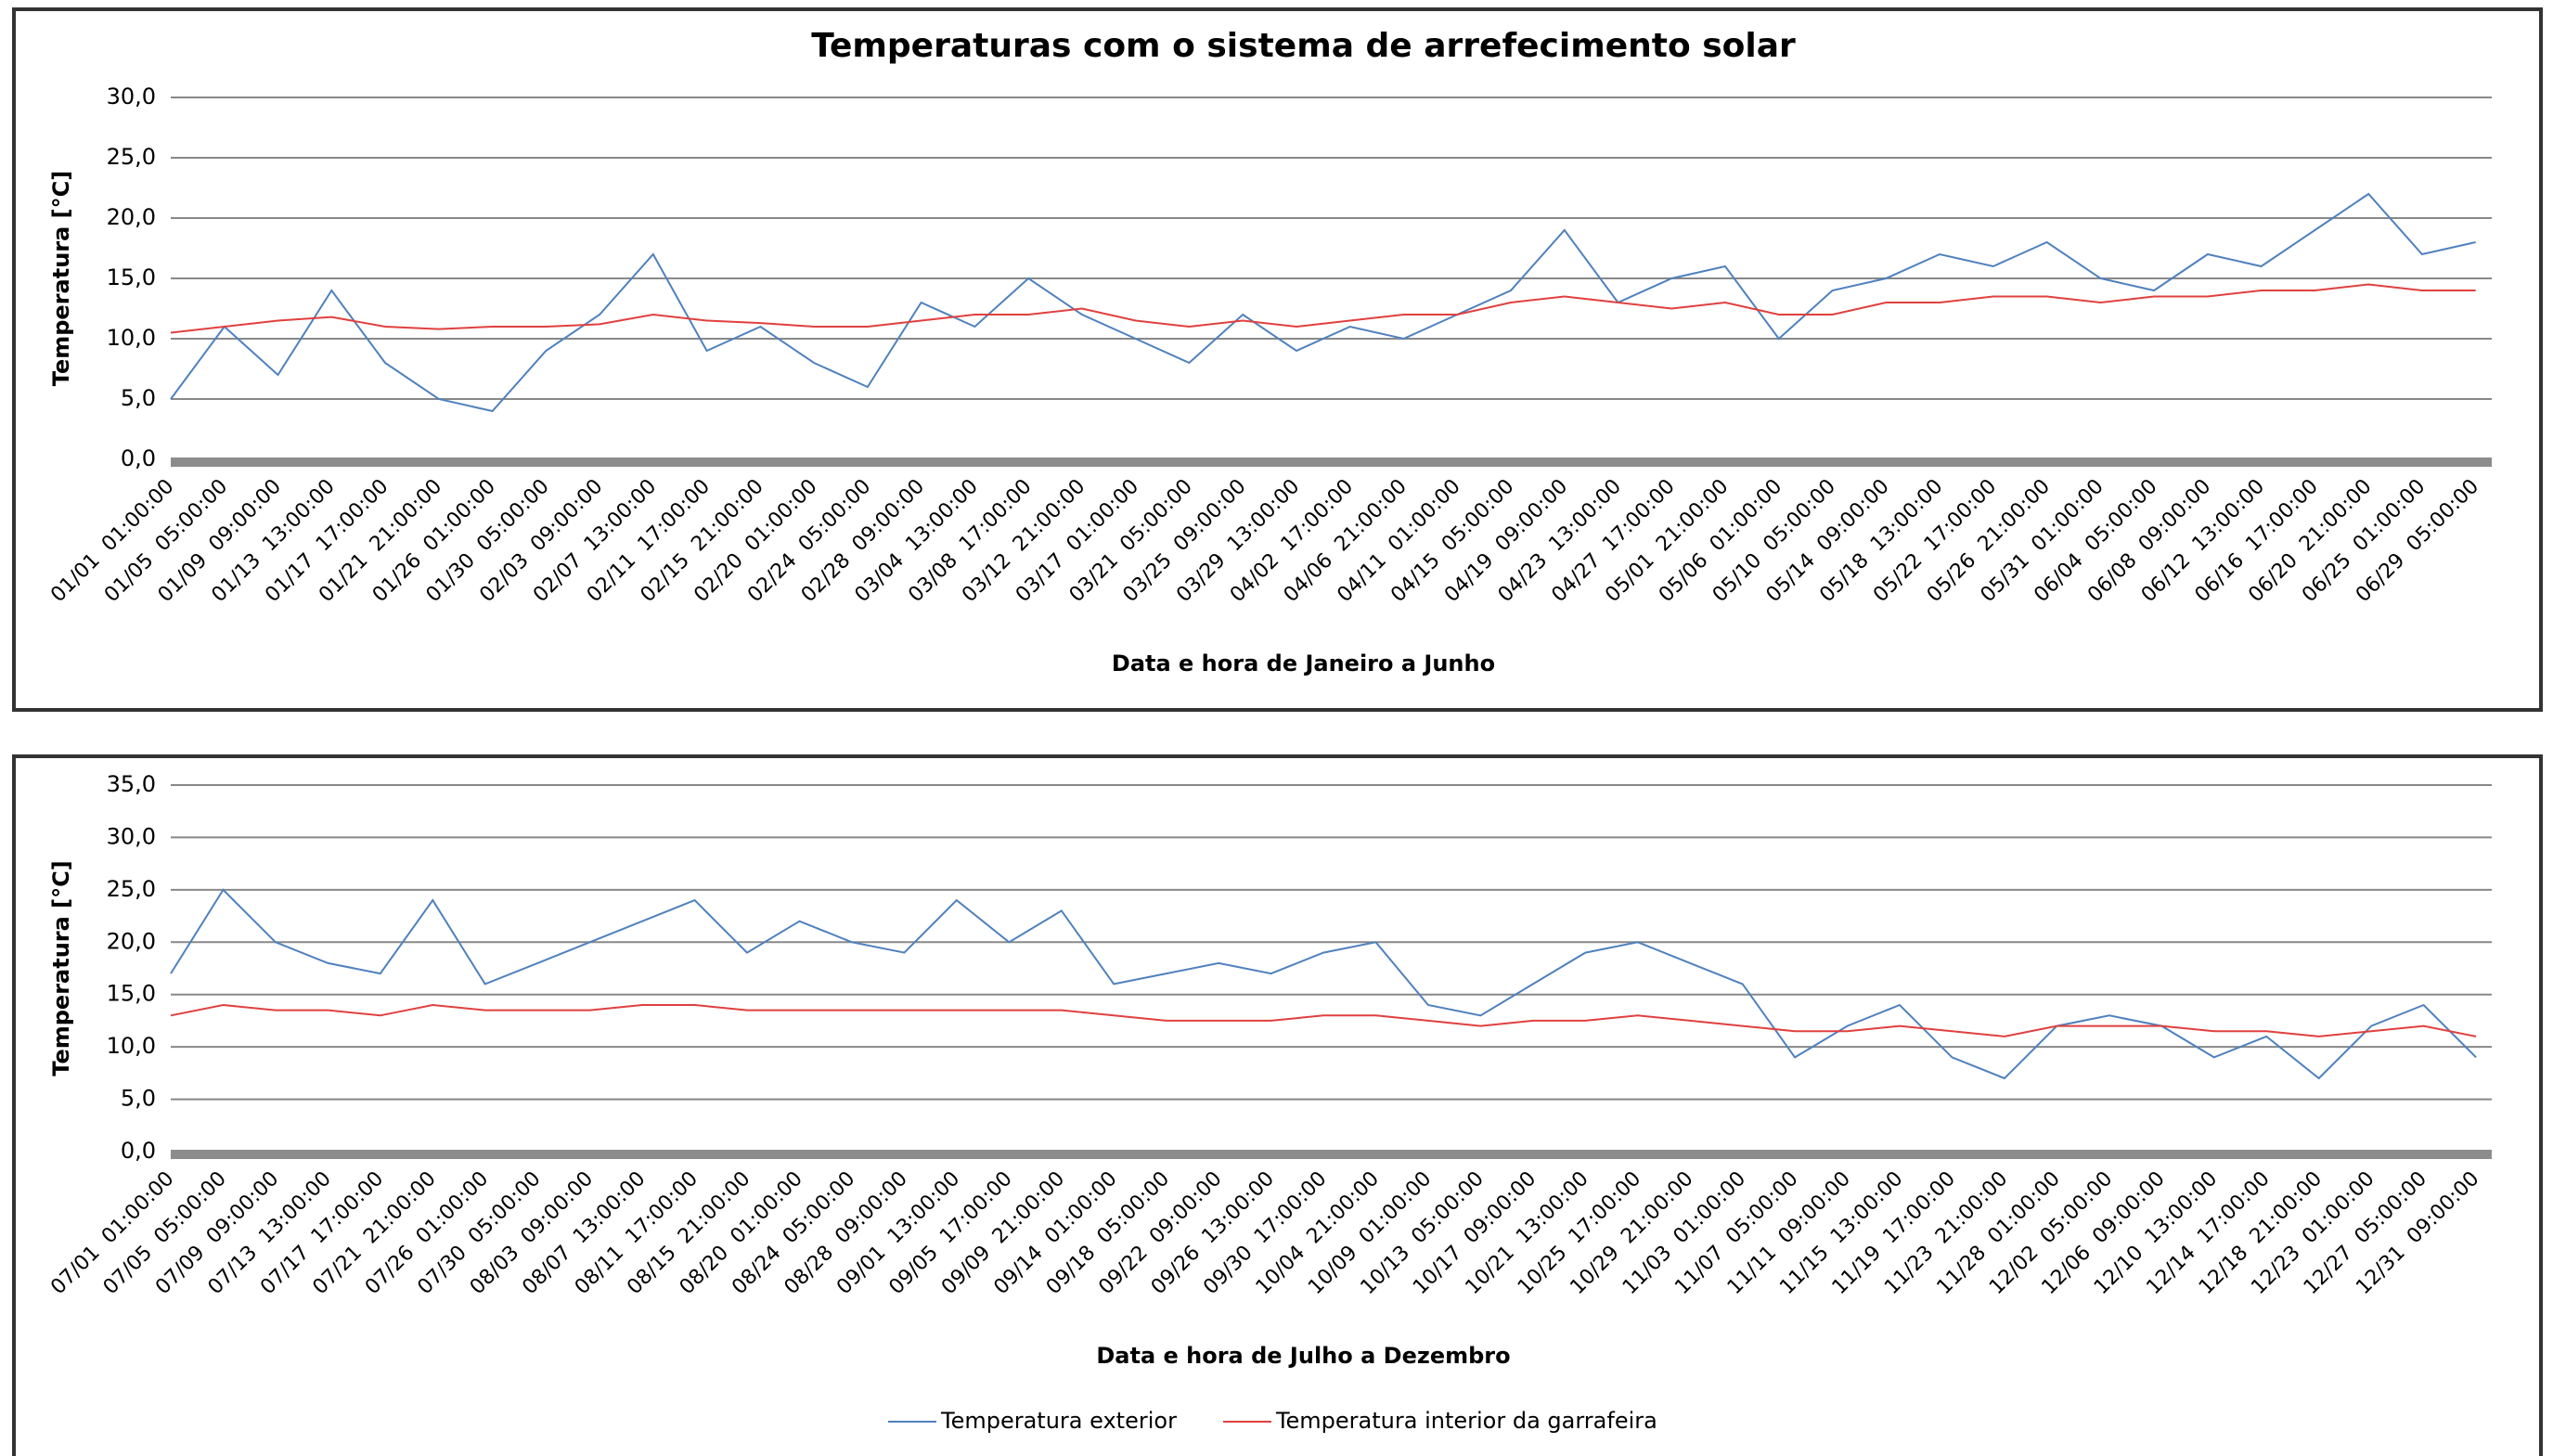 The height and width of the screenshot is (1456, 2553). What do you see at coordinates (1466, 1421) in the screenshot?
I see `legend-label: Temperatura interior da garrafeira` at bounding box center [1466, 1421].